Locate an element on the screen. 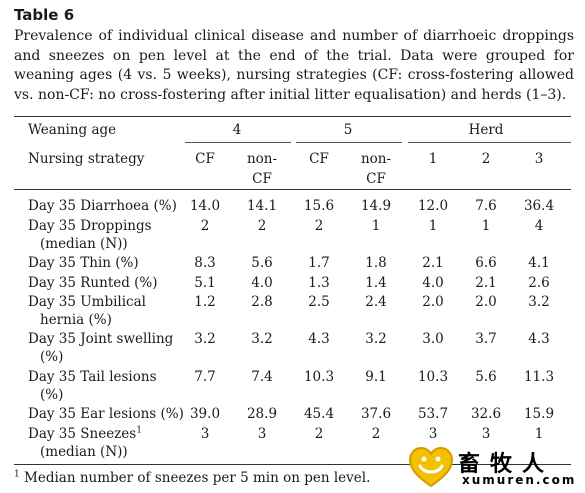 This screenshot has width=585, height=493. row-label: Day 35 Thin (%) is located at coordinates (83, 263).